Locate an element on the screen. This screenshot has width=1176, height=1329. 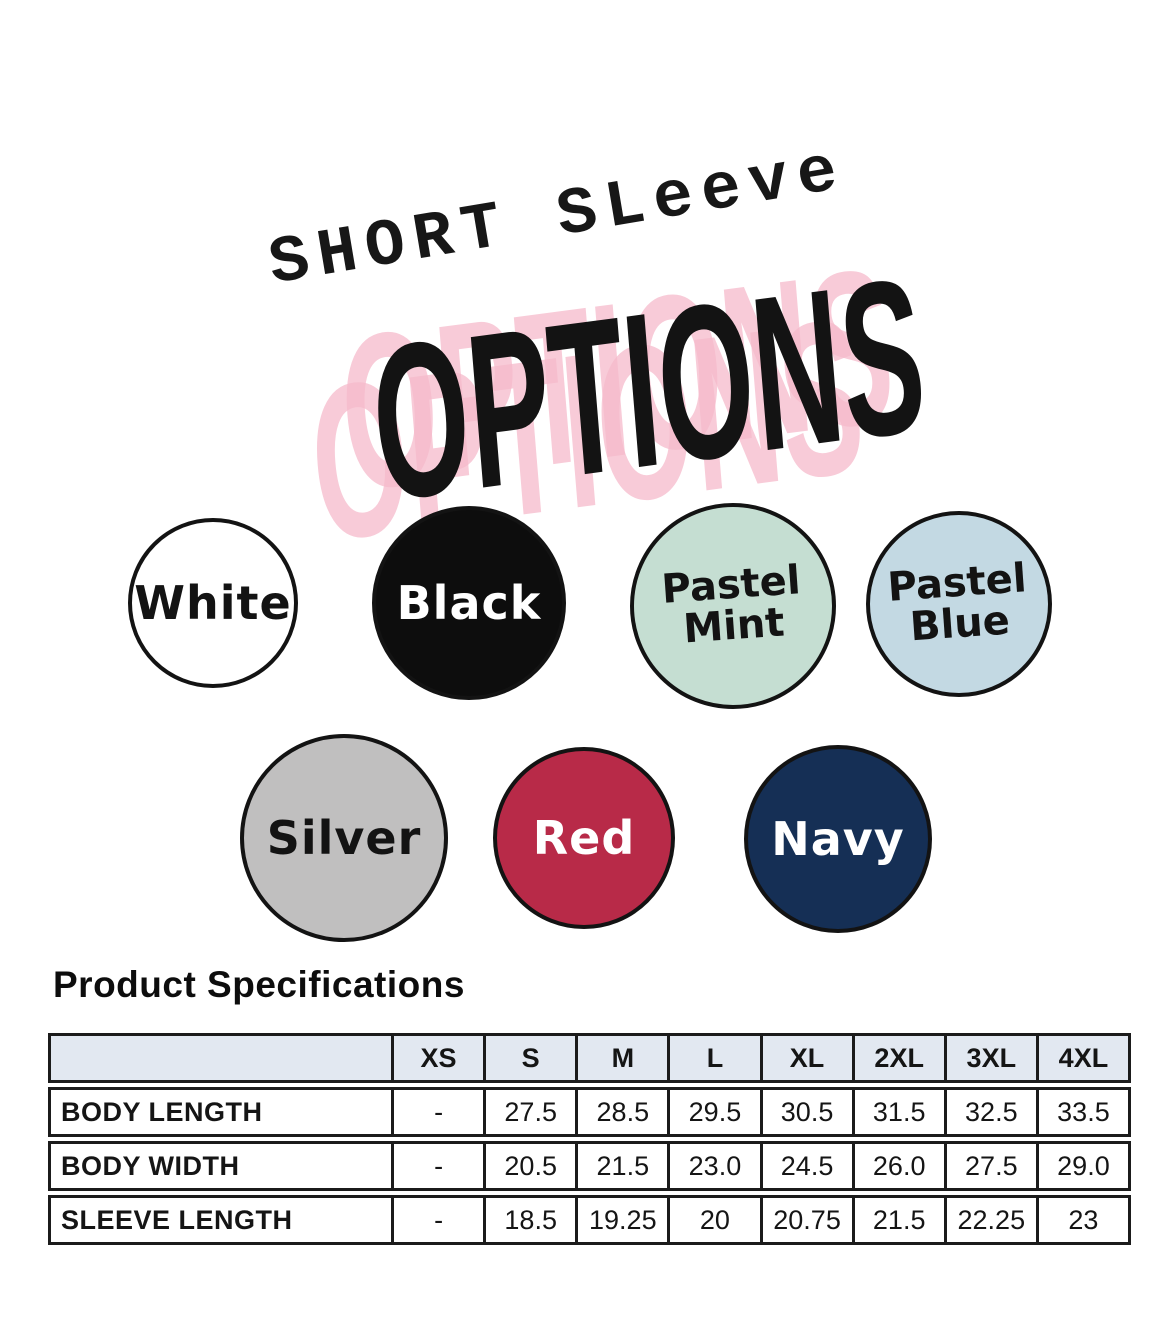
spec-cell: 29.0 is located at coordinates (1084, 1166).